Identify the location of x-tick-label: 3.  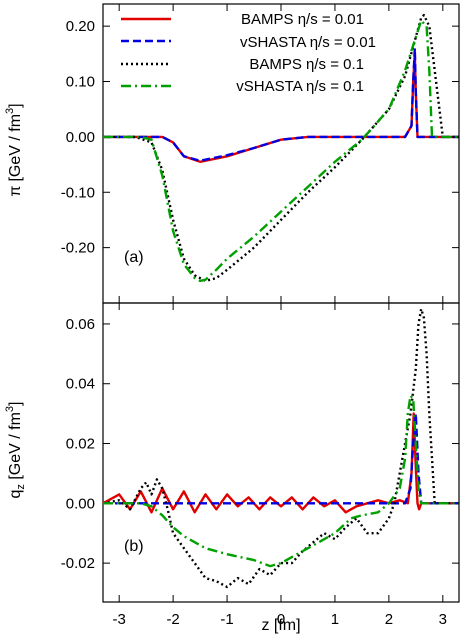
(443, 619).